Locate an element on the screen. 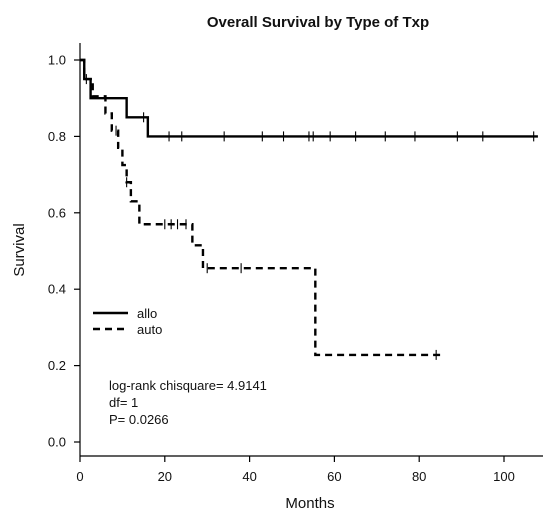 The width and height of the screenshot is (546, 516). x-axis-ticks: 0 20 40 60 80 100 is located at coordinates (295, 470).